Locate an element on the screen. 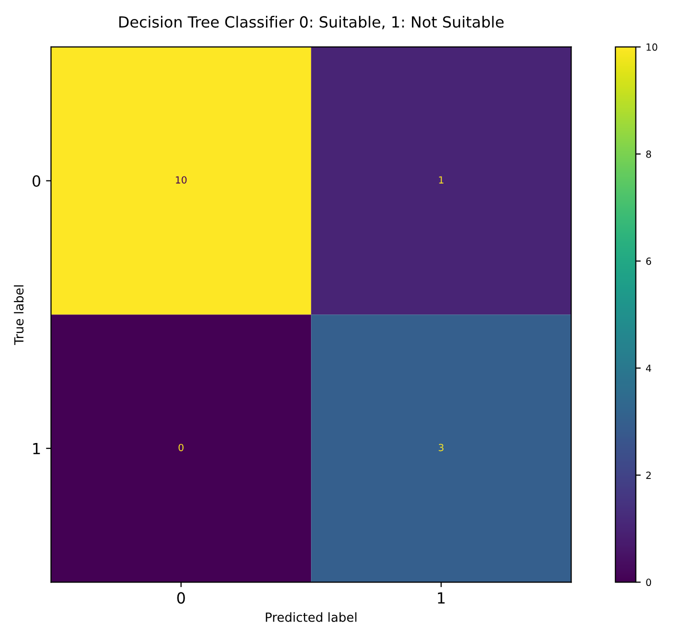 The width and height of the screenshot is (680, 626). data-label: 0 is located at coordinates (181, 448).